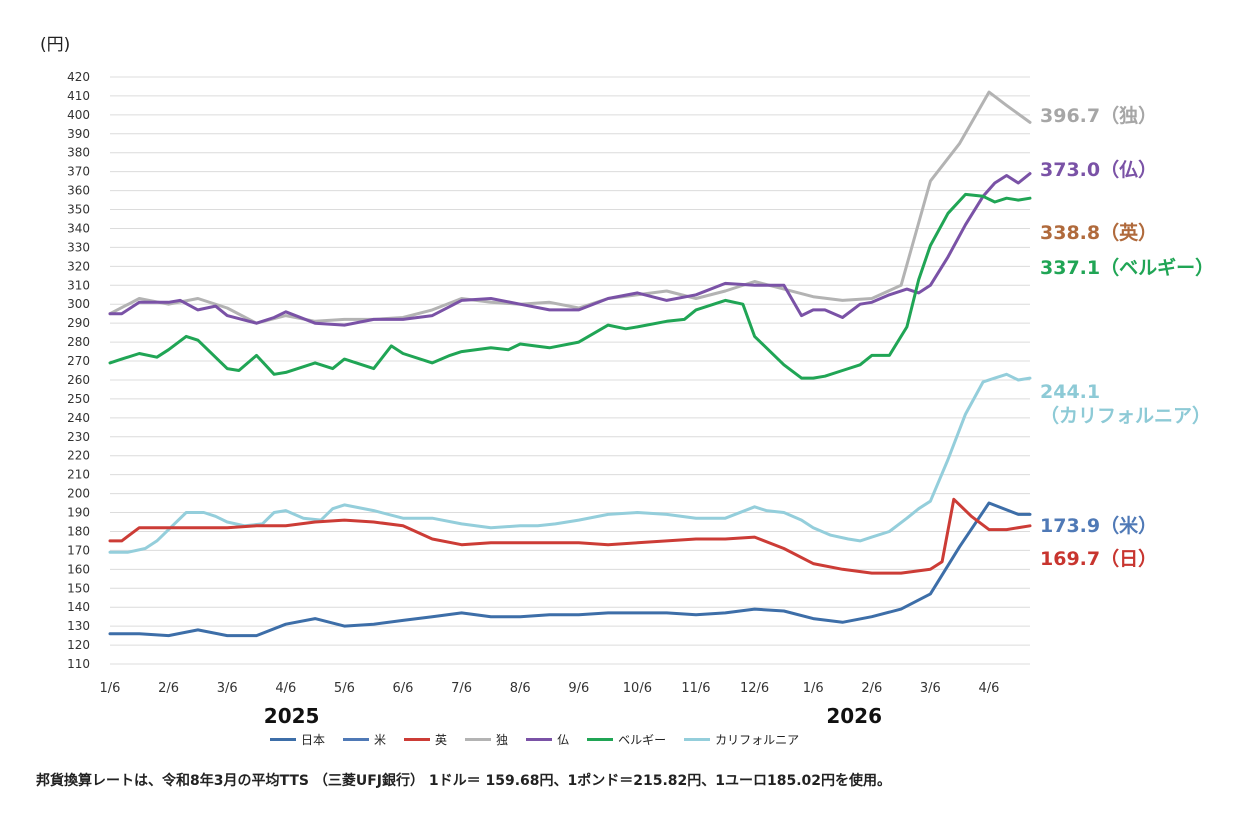 This screenshot has height=832, width=1248. Describe the element at coordinates (1127, 268) in the screenshot. I see `end-label-ベルギー: 337.1（ベルギー）` at that location.